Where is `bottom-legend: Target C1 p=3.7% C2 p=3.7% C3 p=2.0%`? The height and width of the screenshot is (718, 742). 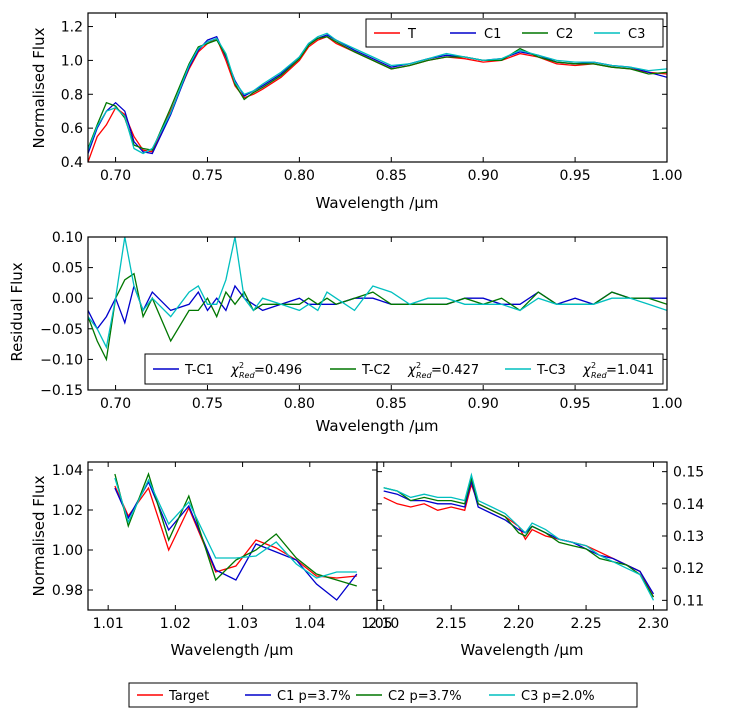 bottom-legend: Target C1 p=3.7% C2 p=3.7% C3 p=2.0% is located at coordinates (383, 695).